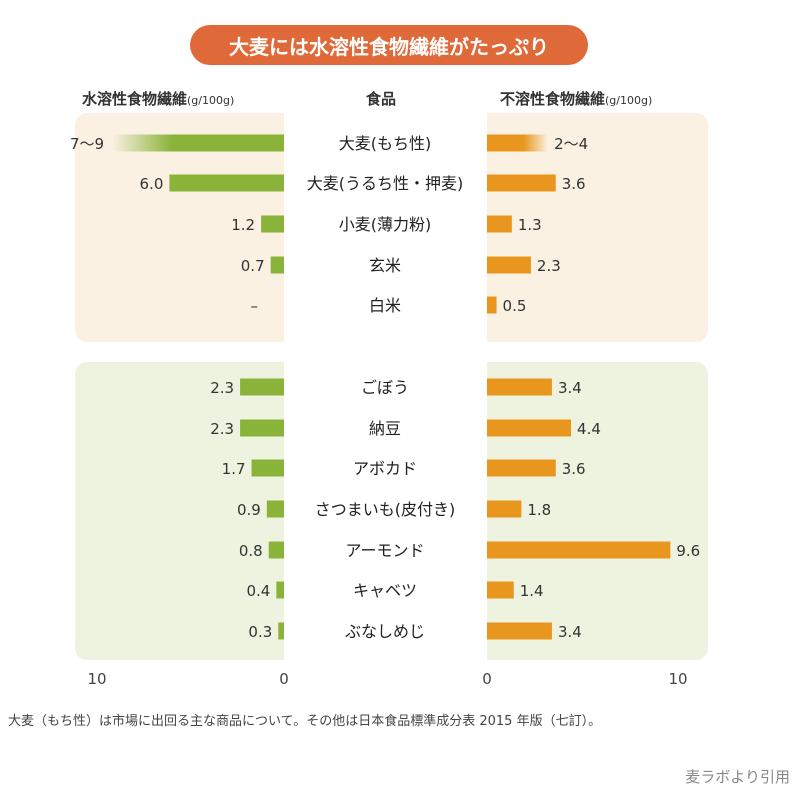  Describe the element at coordinates (211, 100) in the screenshot. I see `soluble-header-unit: (g/100g)` at that location.